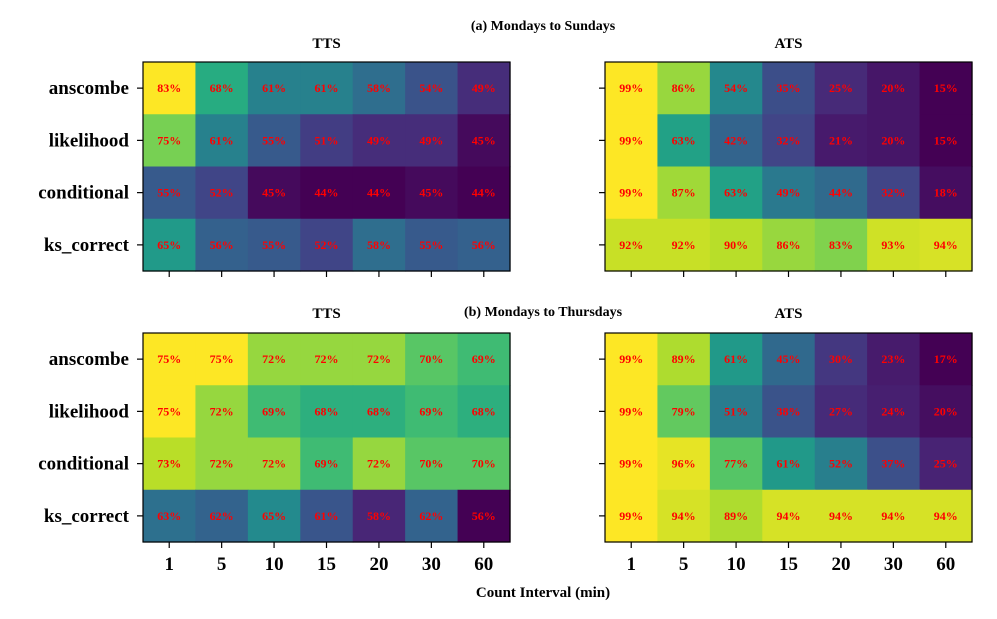  What do you see at coordinates (736, 464) in the screenshot?
I see `cell-value-label: 77%` at bounding box center [736, 464].